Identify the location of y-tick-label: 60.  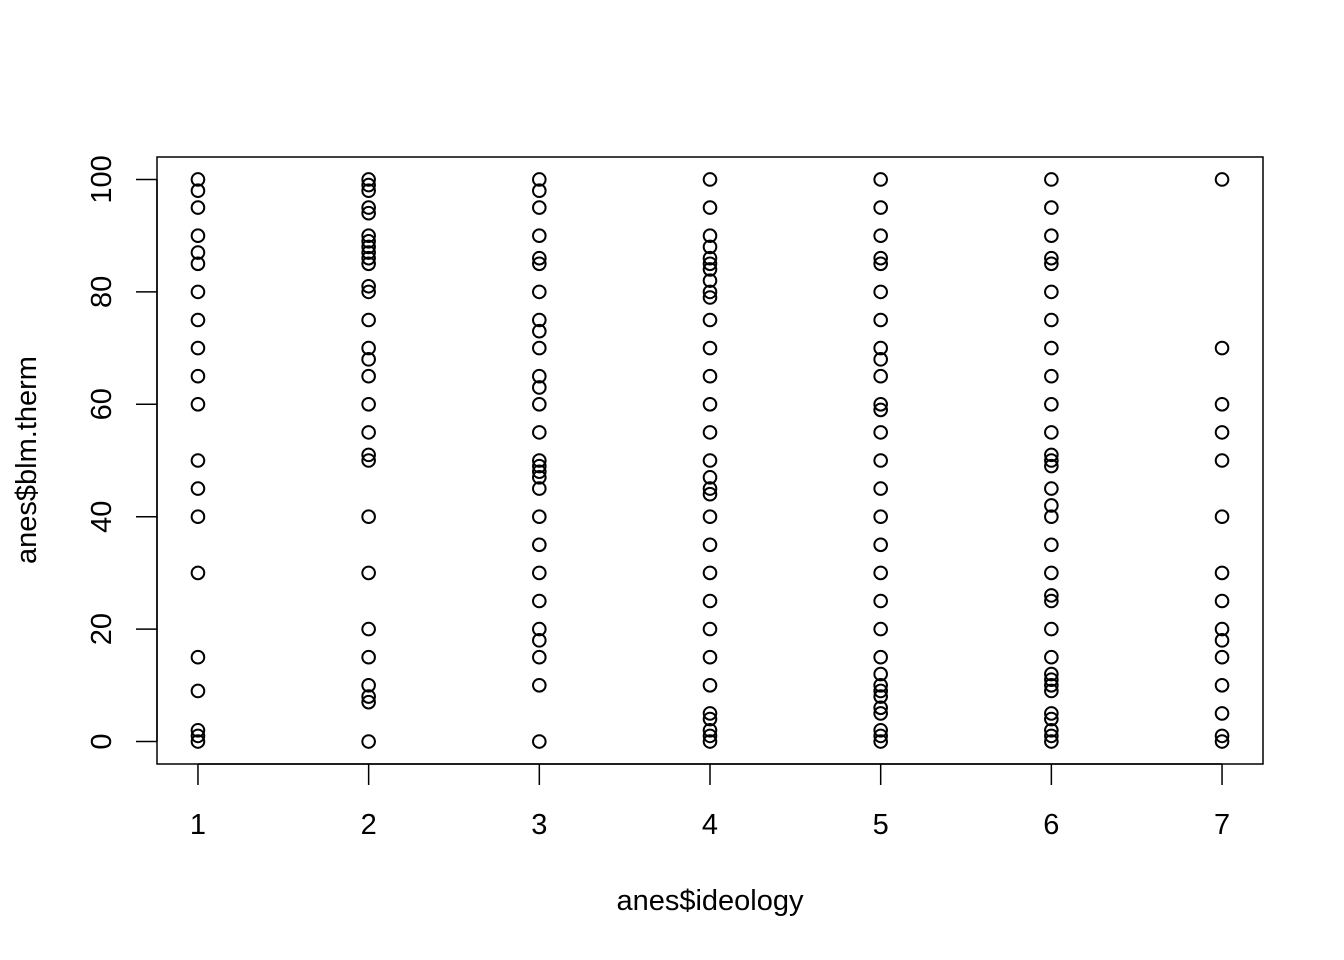
(102, 404).